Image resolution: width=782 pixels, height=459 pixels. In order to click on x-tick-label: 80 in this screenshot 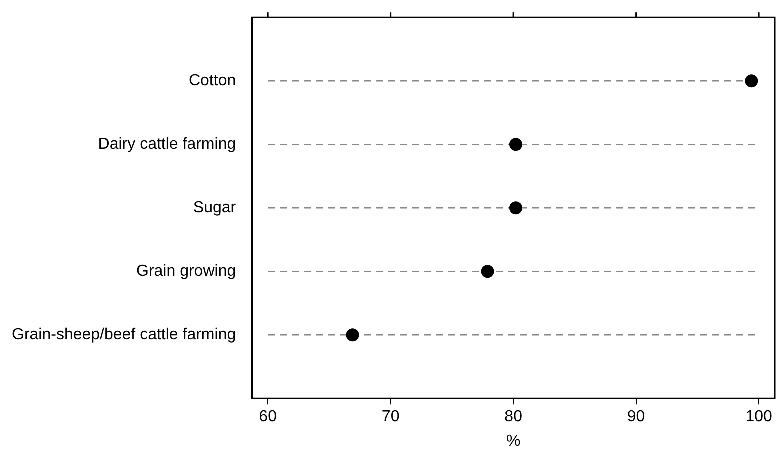, I will do `click(513, 417)`.